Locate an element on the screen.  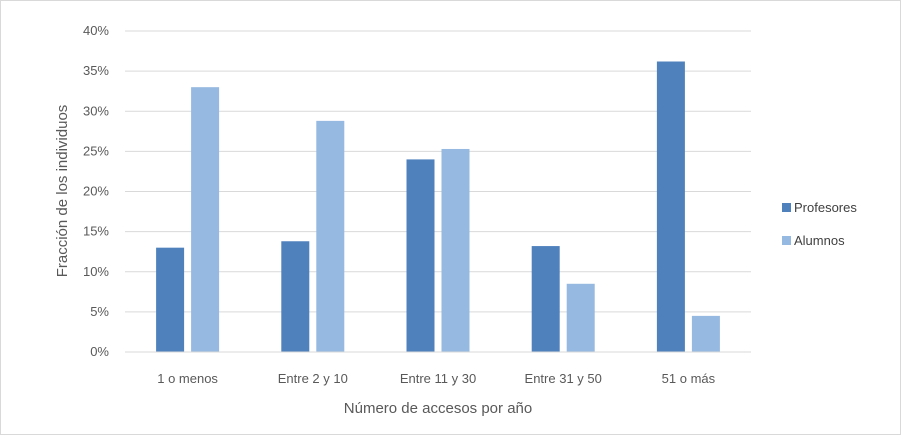
y-tick-label: 40% is located at coordinates (96, 30).